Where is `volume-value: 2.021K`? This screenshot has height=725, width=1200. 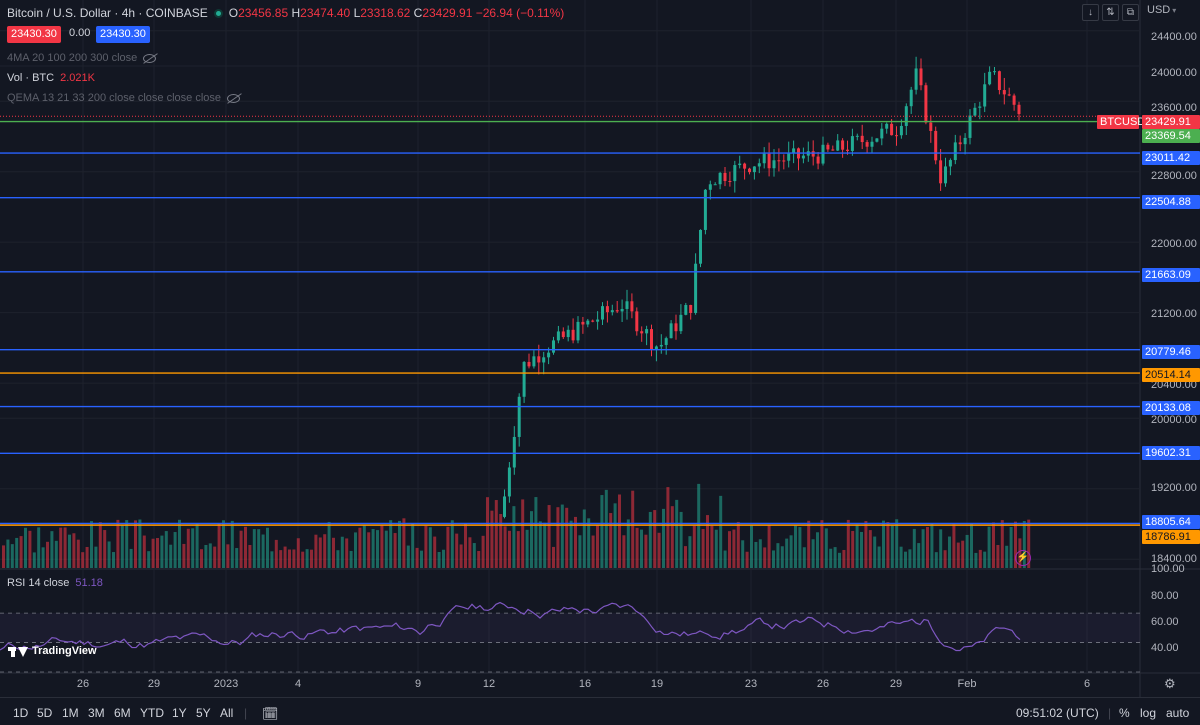
volume-value: 2.021K is located at coordinates (77, 78).